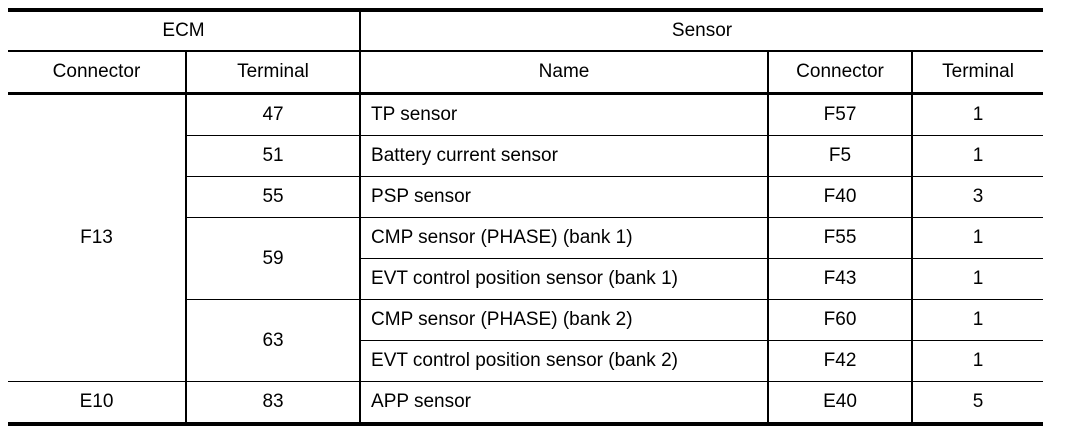 The image size is (1072, 448). What do you see at coordinates (840, 197) in the screenshot?
I see `sensor-connector-cell: F40` at bounding box center [840, 197].